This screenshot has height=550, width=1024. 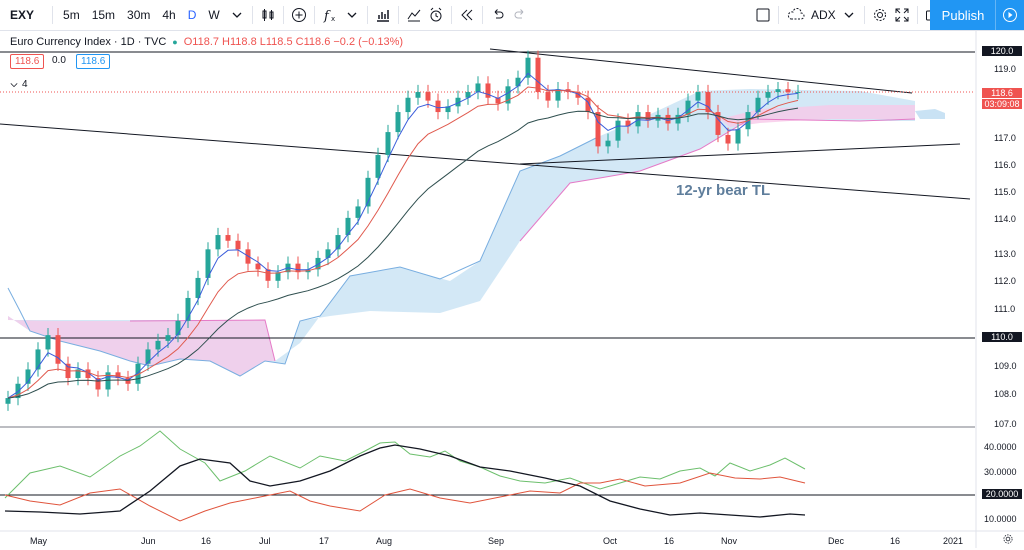 I want to click on adx-axis-10: 10.0000, so click(x=1000, y=519).